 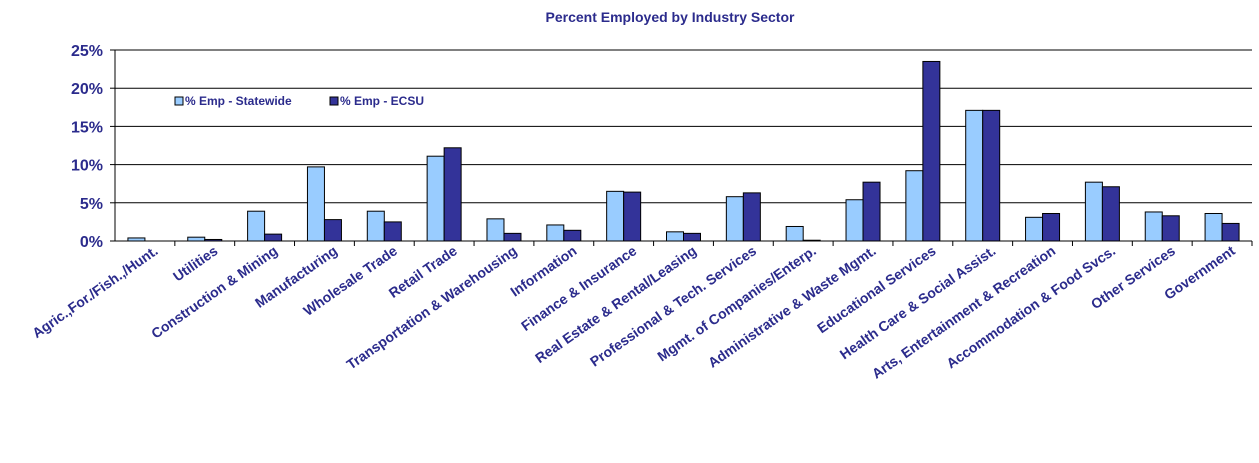 What do you see at coordinates (87, 51) in the screenshot?
I see `y-tick-label: 25%` at bounding box center [87, 51].